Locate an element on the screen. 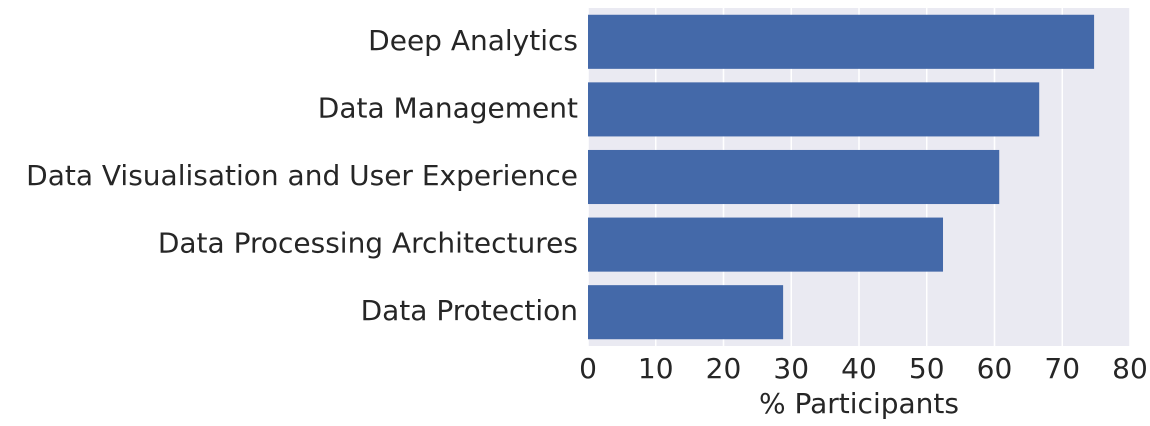 Image resolution: width=1150 pixels, height=426 pixels. y-tick-label: Data Processing Architectures is located at coordinates (368, 243).